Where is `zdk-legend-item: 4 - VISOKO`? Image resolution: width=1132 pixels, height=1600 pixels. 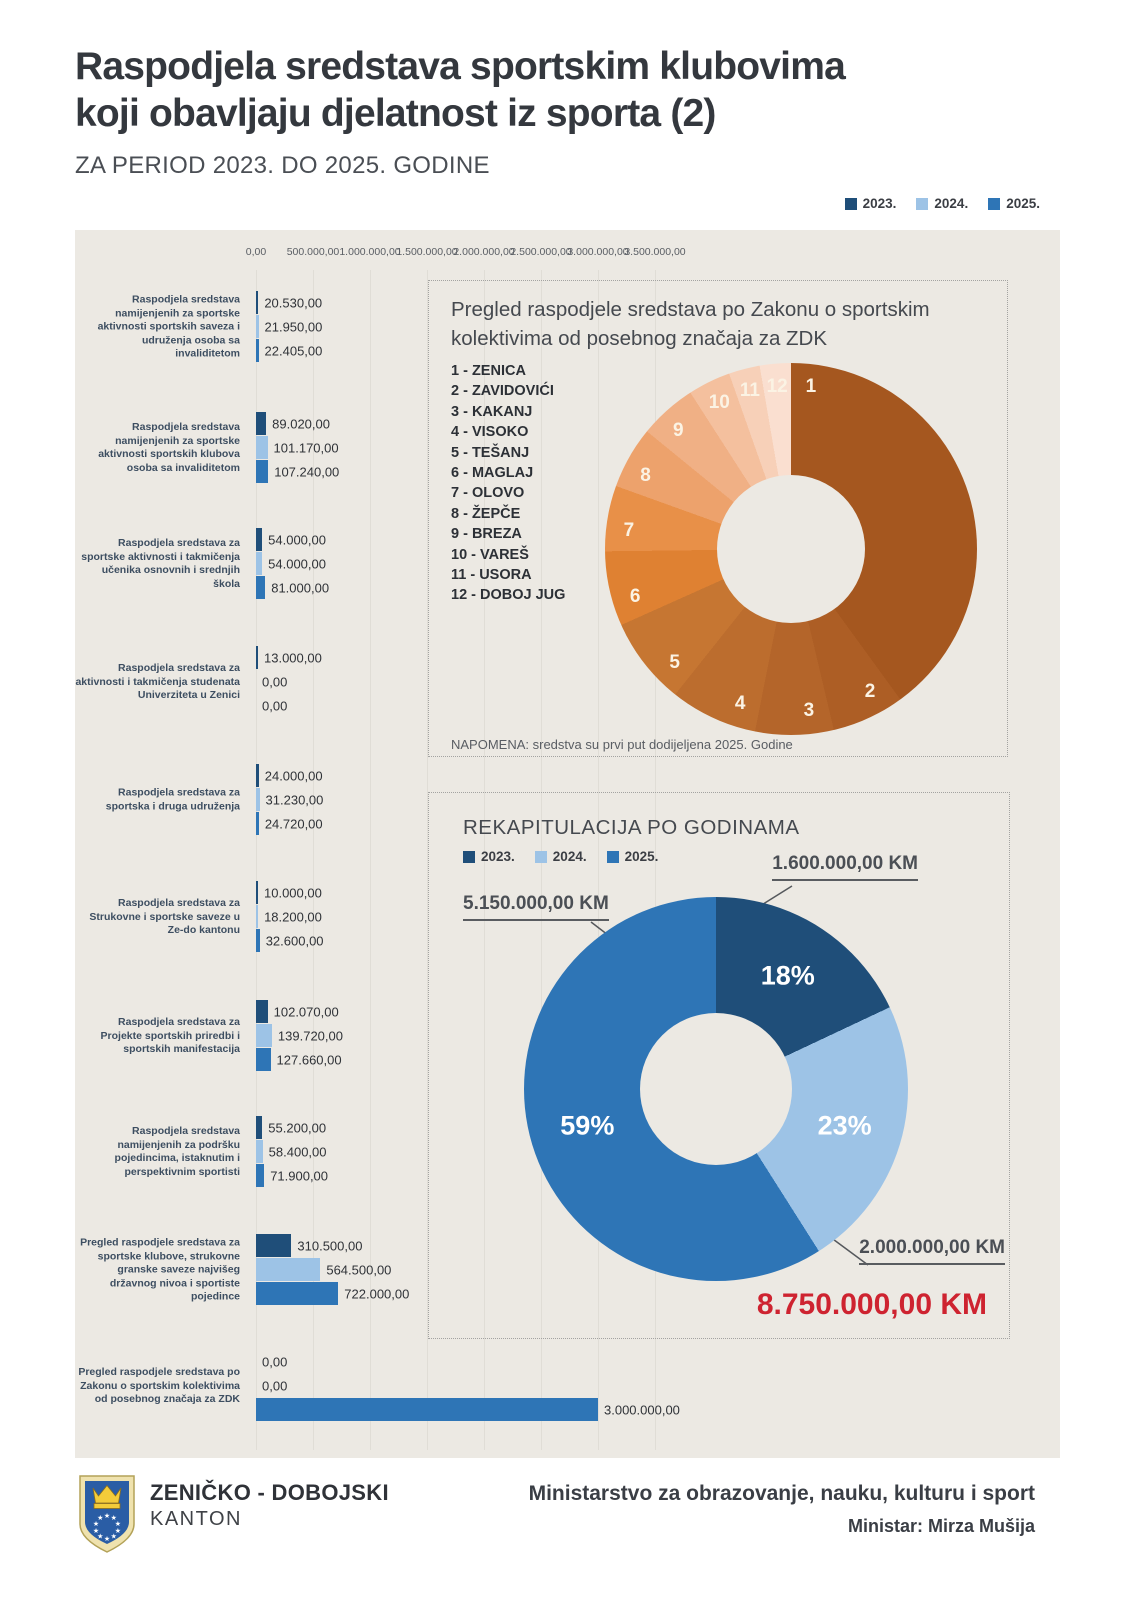 zdk-legend-item: 4 - VISOKO is located at coordinates (490, 432).